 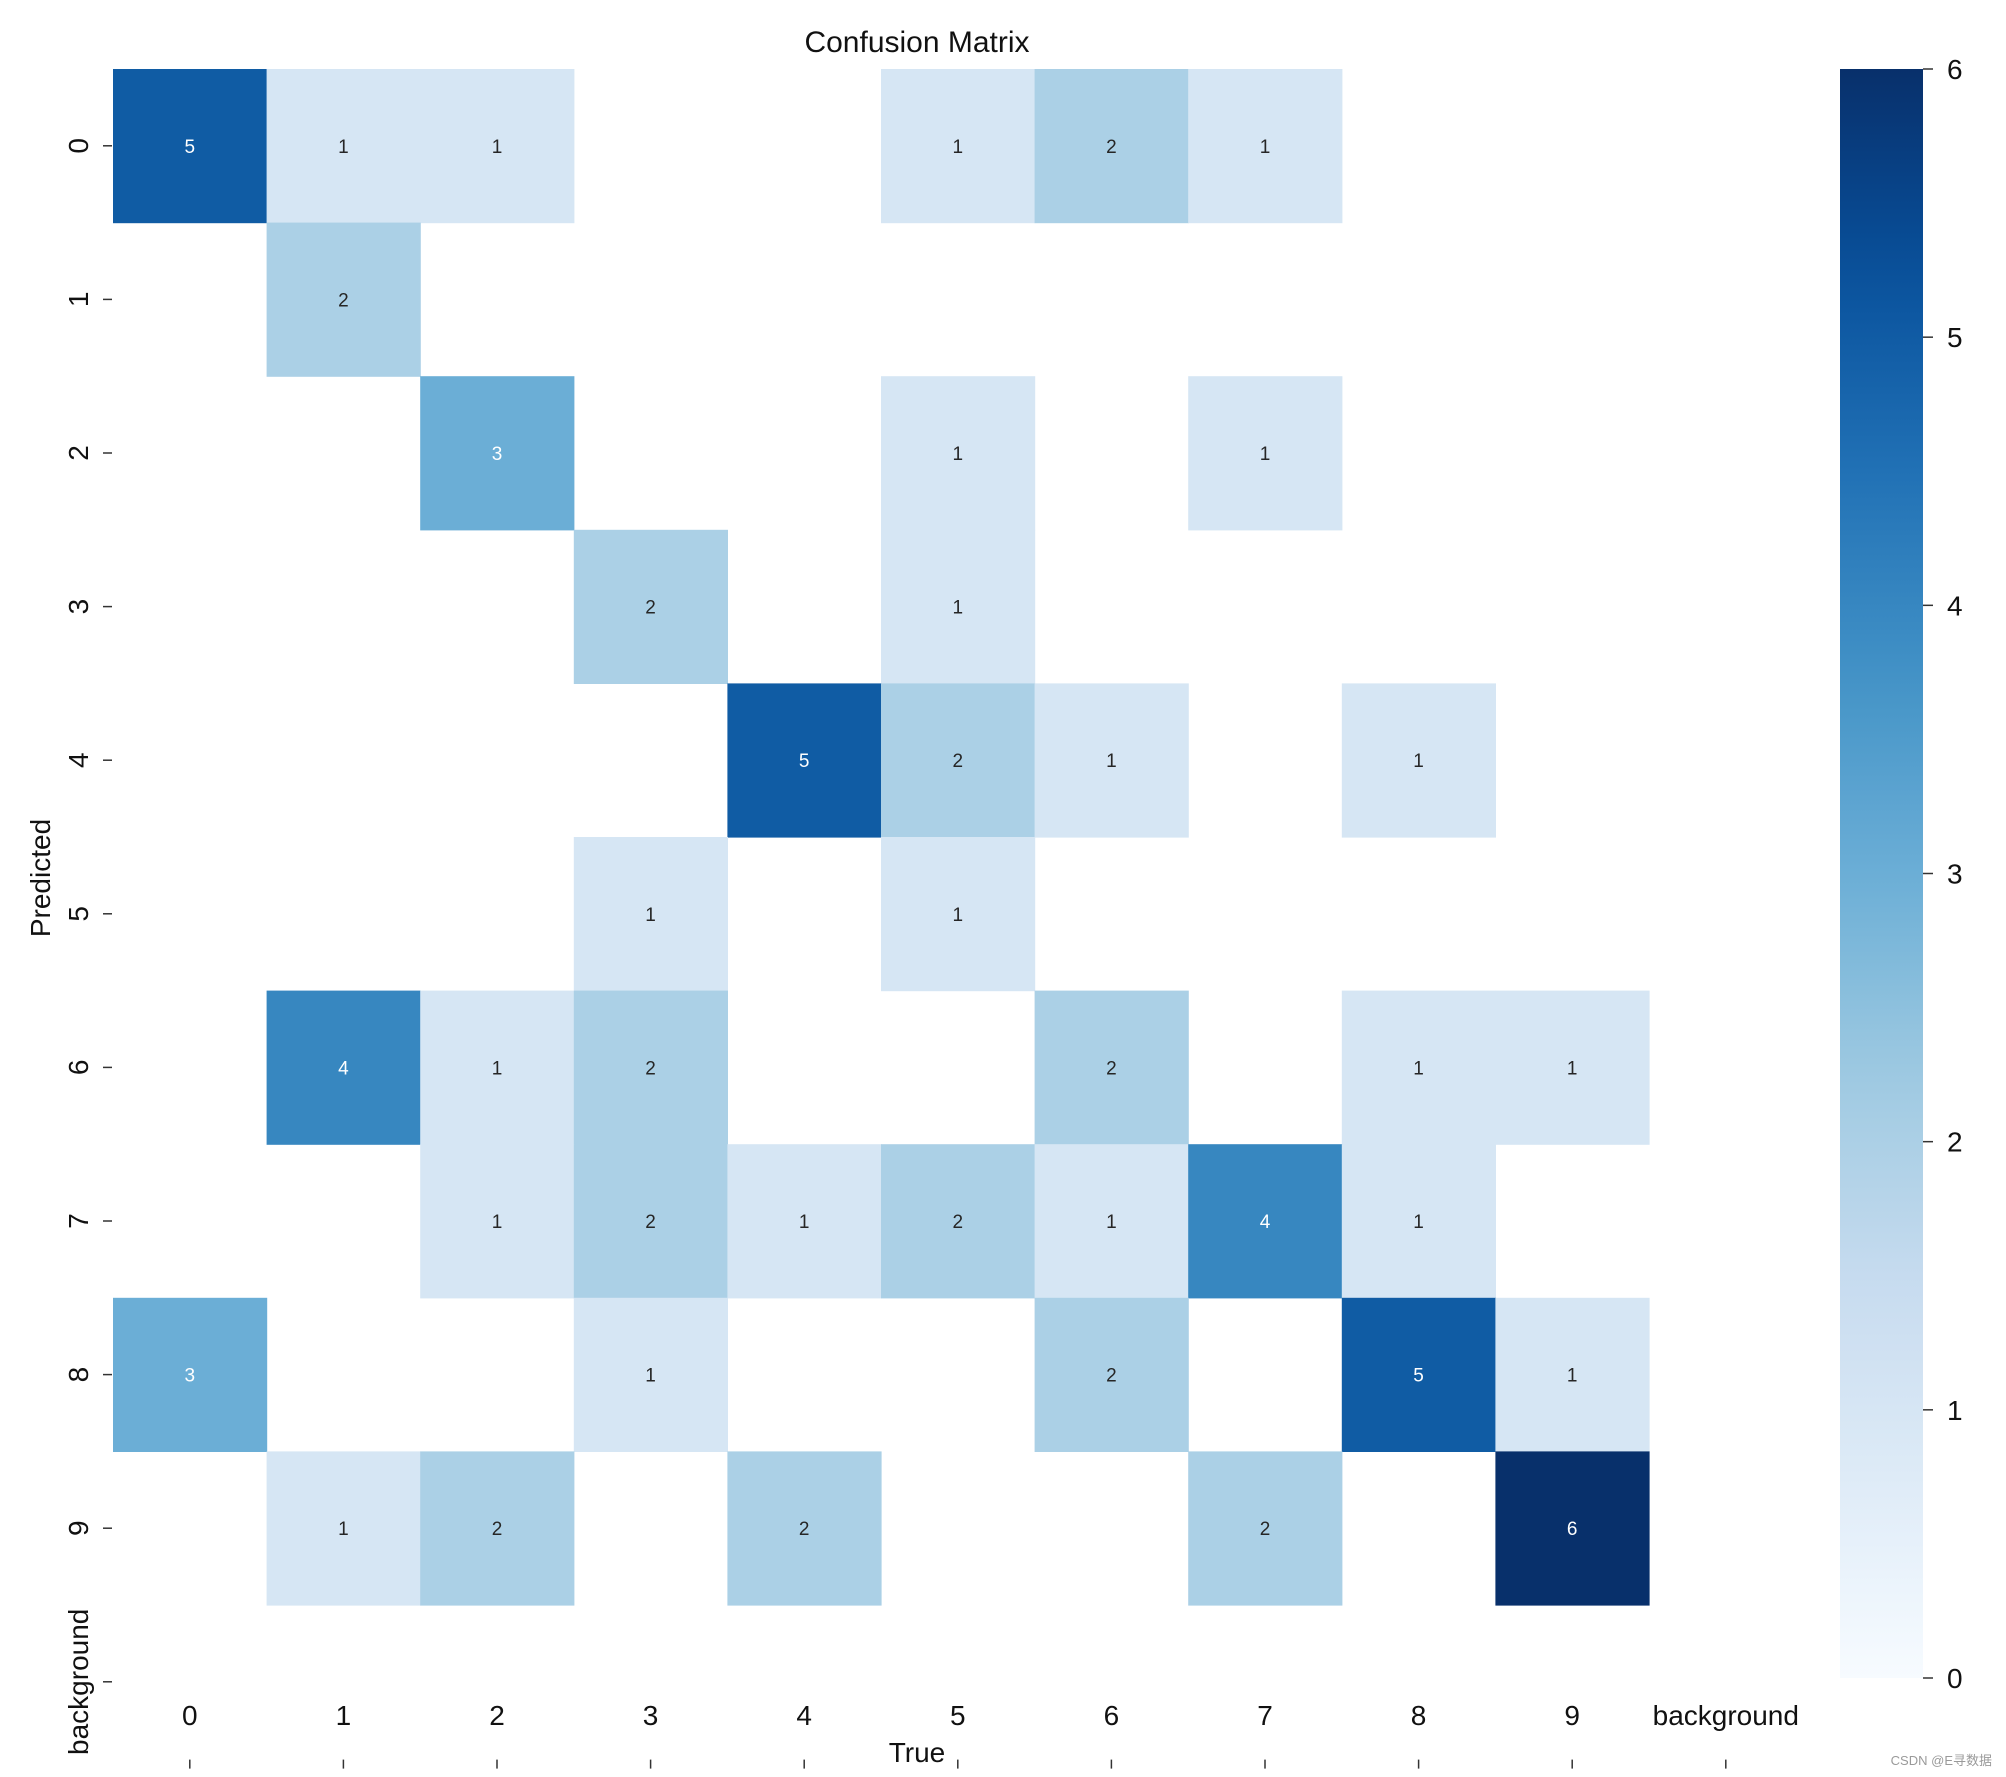 I want to click on y-tick-label: 3, so click(x=78, y=607).